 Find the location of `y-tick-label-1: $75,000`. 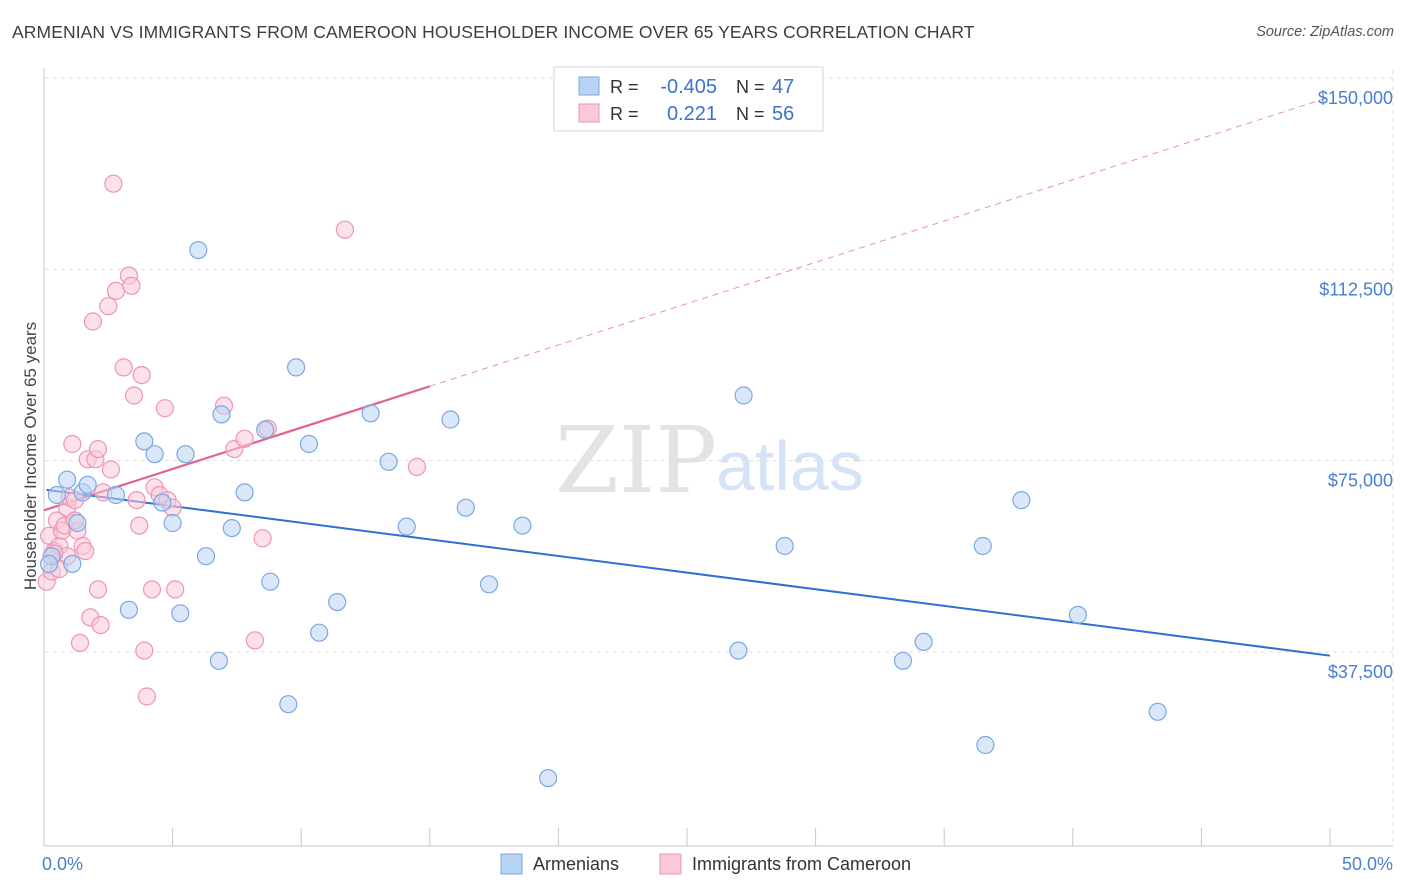

y-tick-label-1: $75,000 is located at coordinates (1360, 481).